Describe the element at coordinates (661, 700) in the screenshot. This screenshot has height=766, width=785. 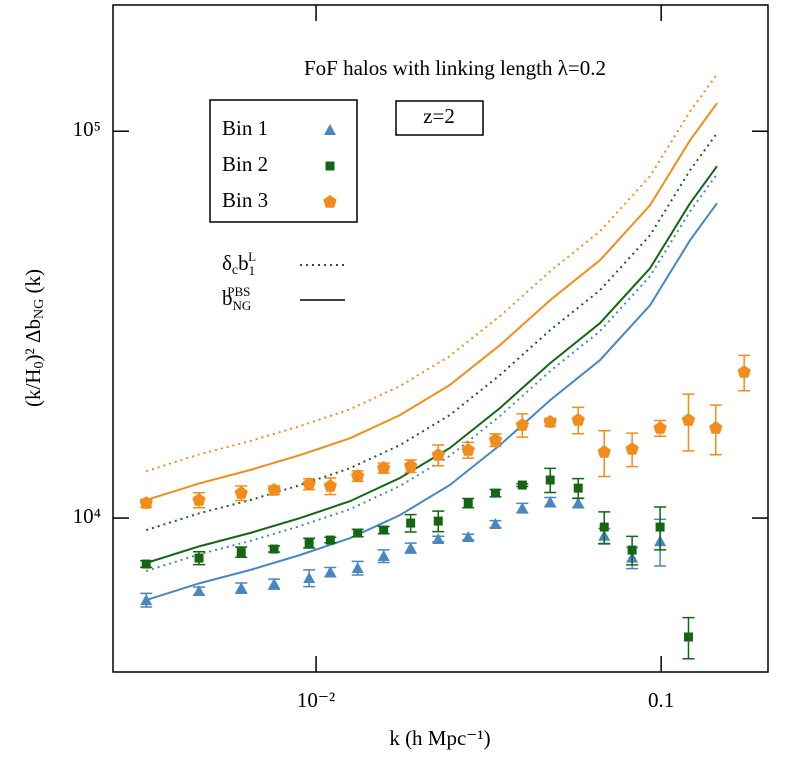
I see `x-tick-label: 0.1` at that location.